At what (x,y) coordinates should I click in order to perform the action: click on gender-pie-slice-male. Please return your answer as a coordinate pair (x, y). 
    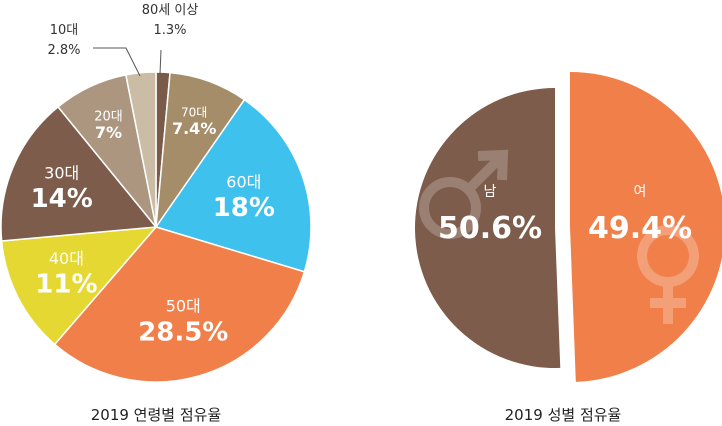
    Looking at the image, I should click on (487, 228).